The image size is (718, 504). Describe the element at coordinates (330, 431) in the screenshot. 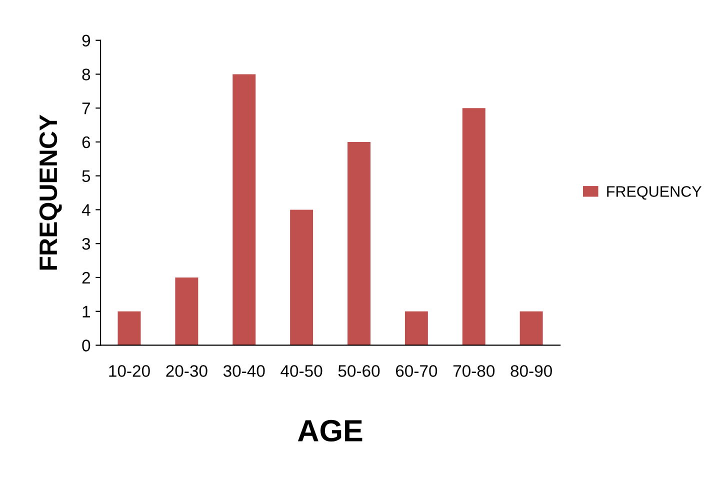

I see `x-axis-title: AGE` at that location.